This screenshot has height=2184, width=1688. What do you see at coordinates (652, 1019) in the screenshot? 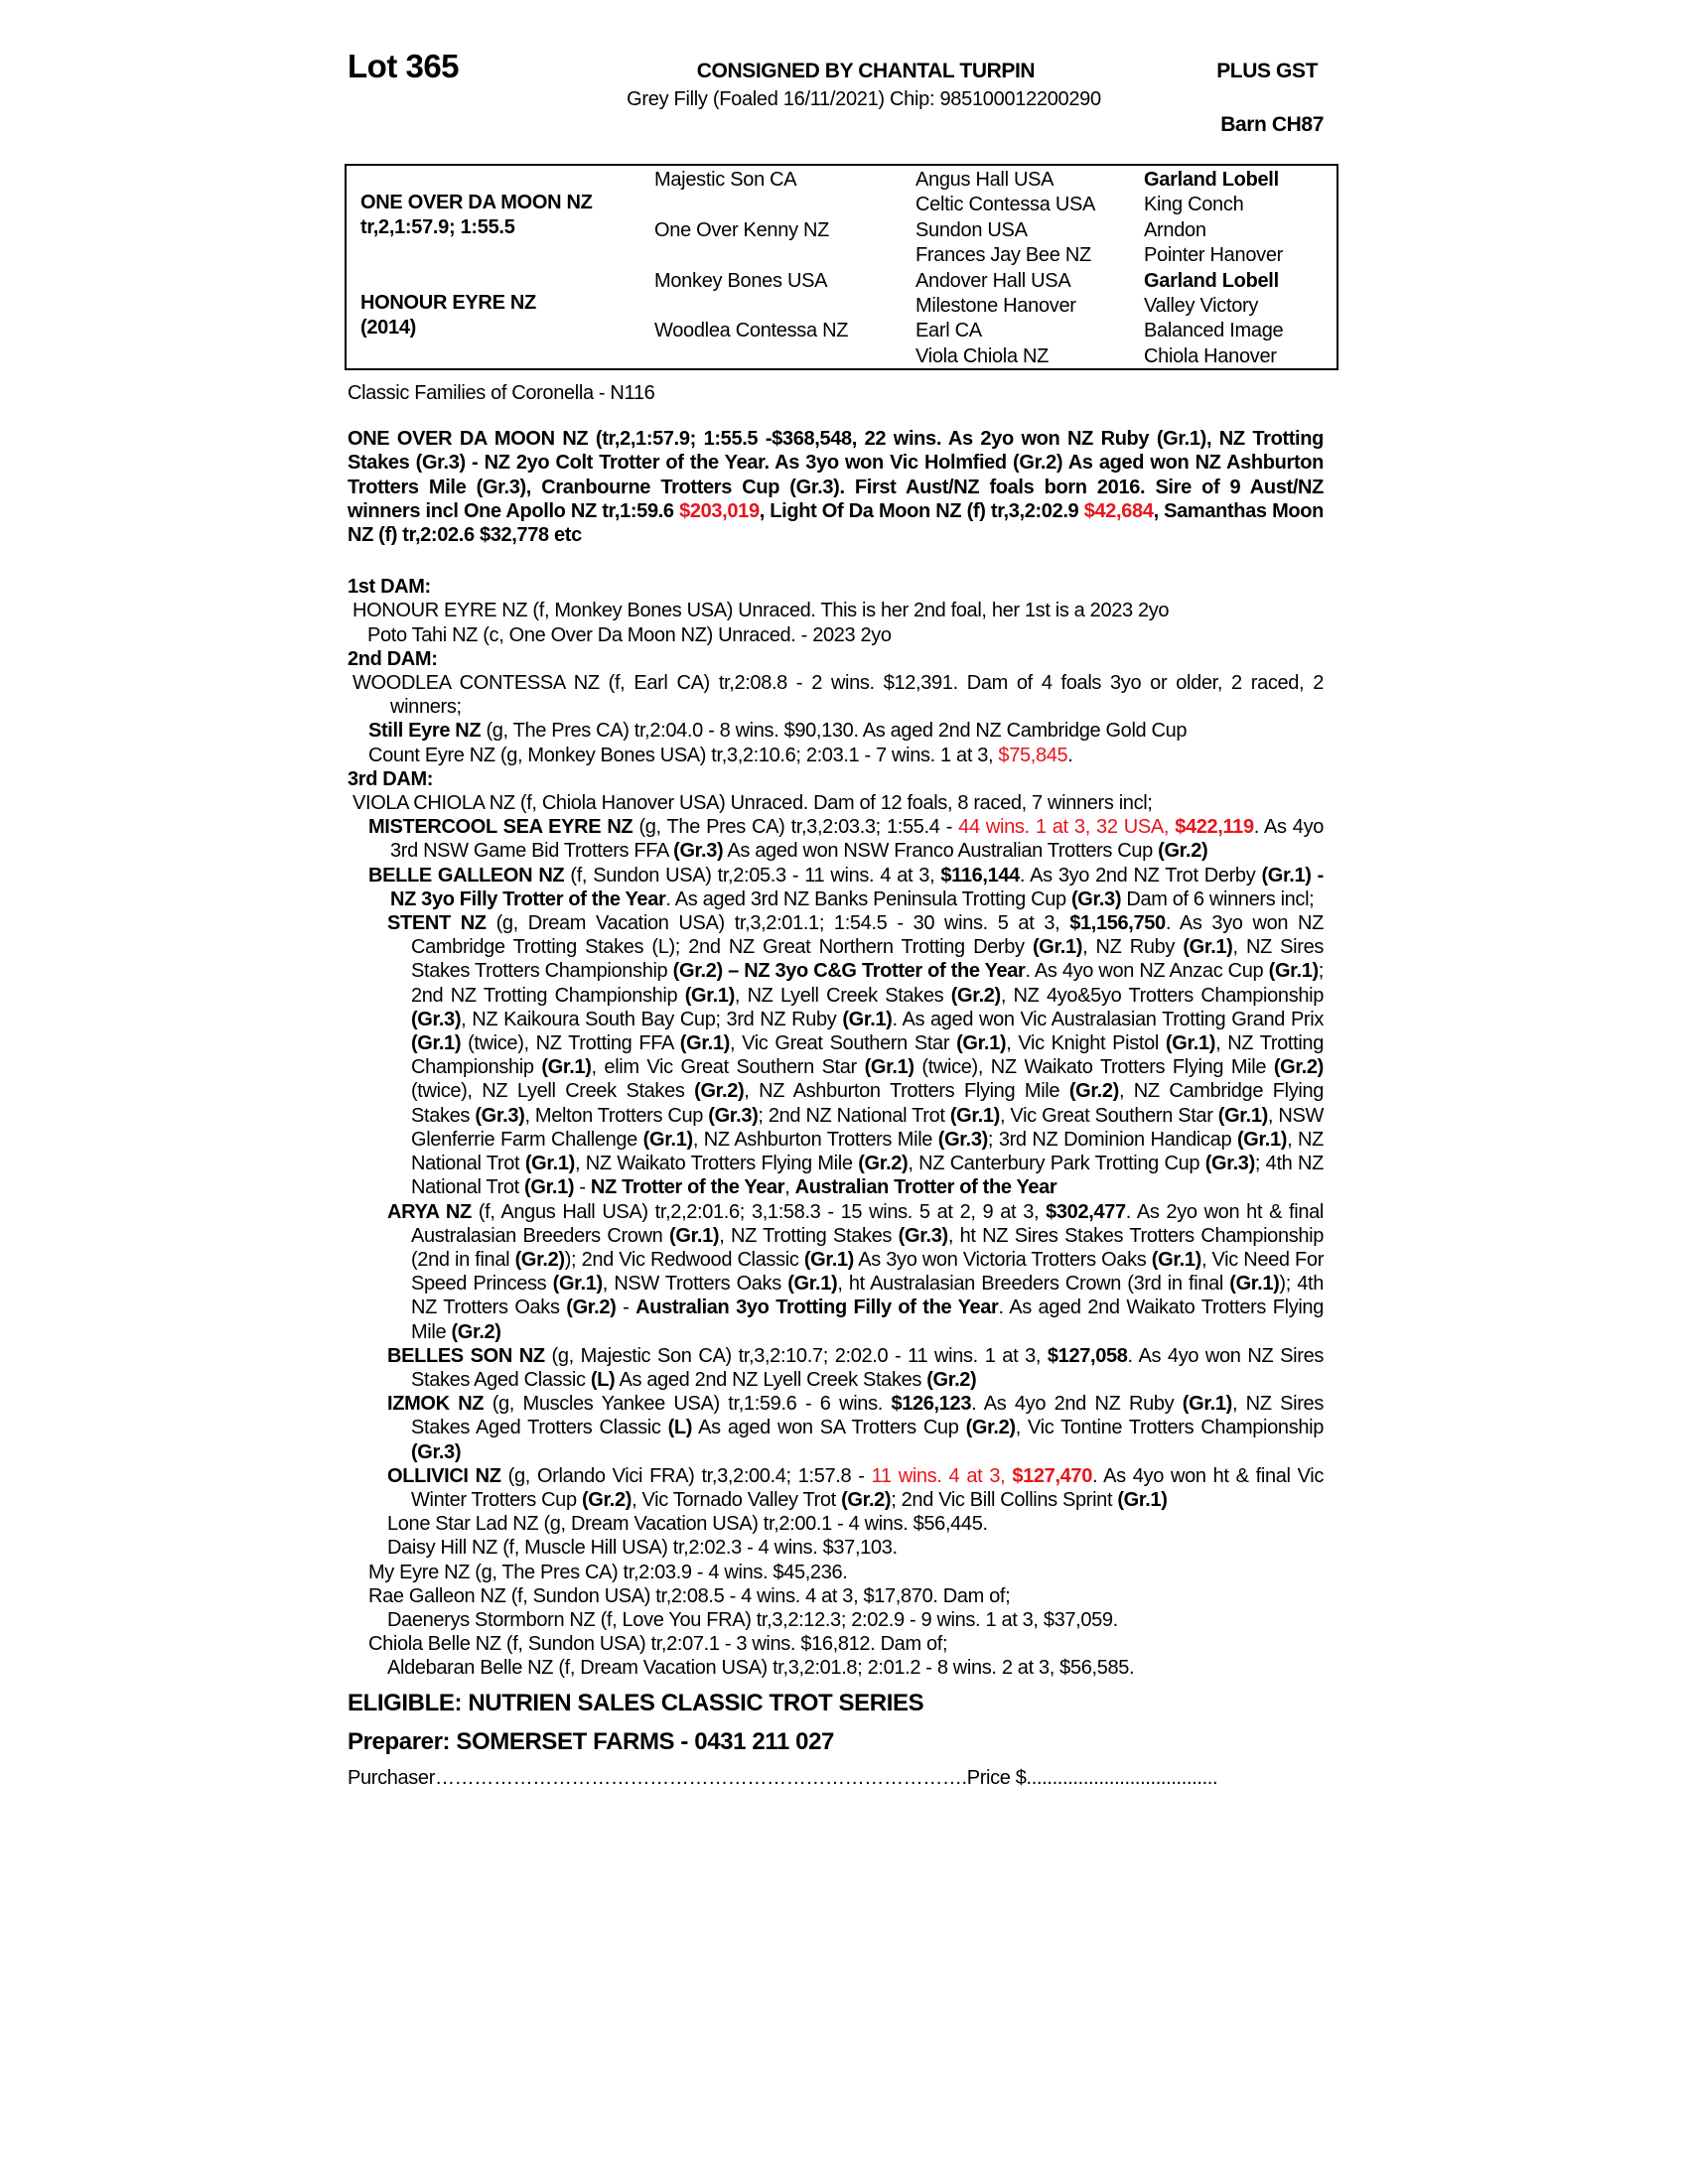
I see `text-run: , NZ Kaikoura South Bay Cup; 3rd NZ Ruby` at bounding box center [652, 1019].